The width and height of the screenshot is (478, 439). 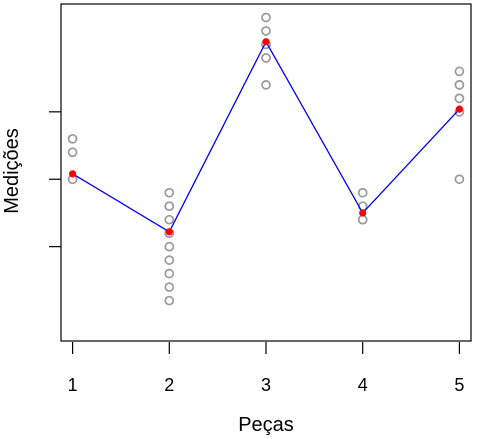 I want to click on x-tick-label: 3, so click(x=266, y=385).